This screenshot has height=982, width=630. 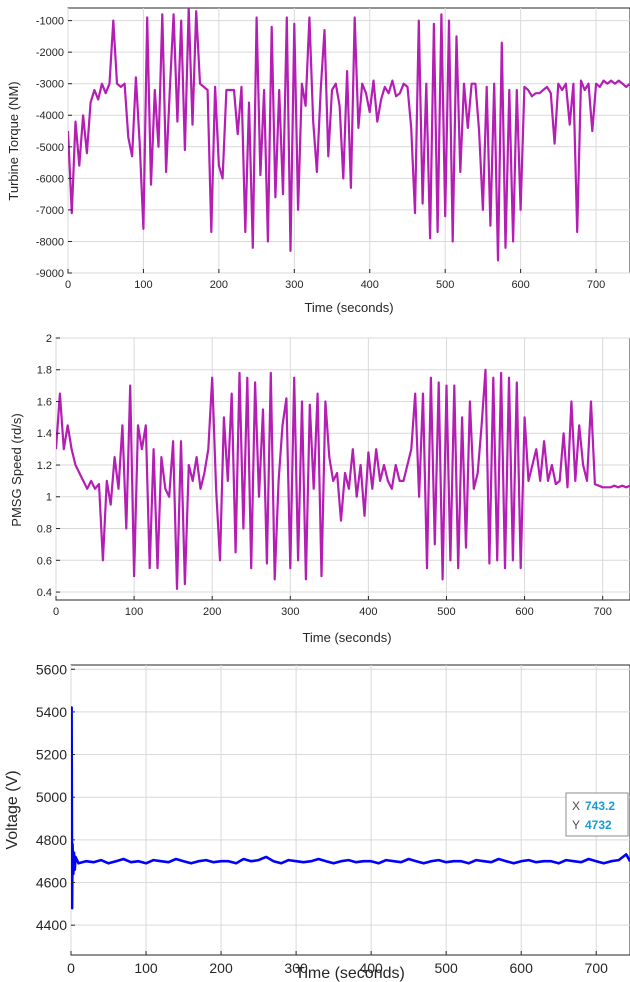 What do you see at coordinates (51, 797) in the screenshot?
I see `voltage-y-tick-label: 5000` at bounding box center [51, 797].